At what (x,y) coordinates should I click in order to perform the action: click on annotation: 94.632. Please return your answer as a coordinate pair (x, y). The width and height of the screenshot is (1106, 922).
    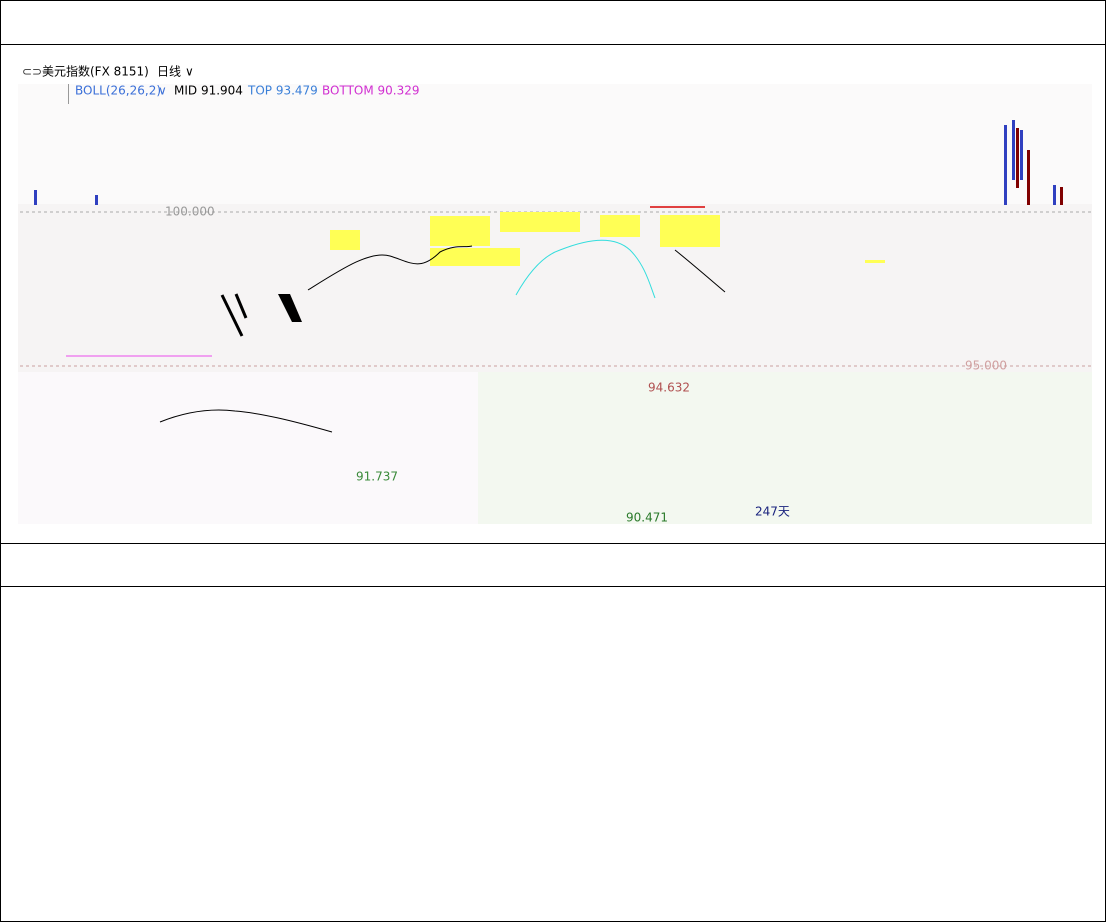
    Looking at the image, I should click on (669, 388).